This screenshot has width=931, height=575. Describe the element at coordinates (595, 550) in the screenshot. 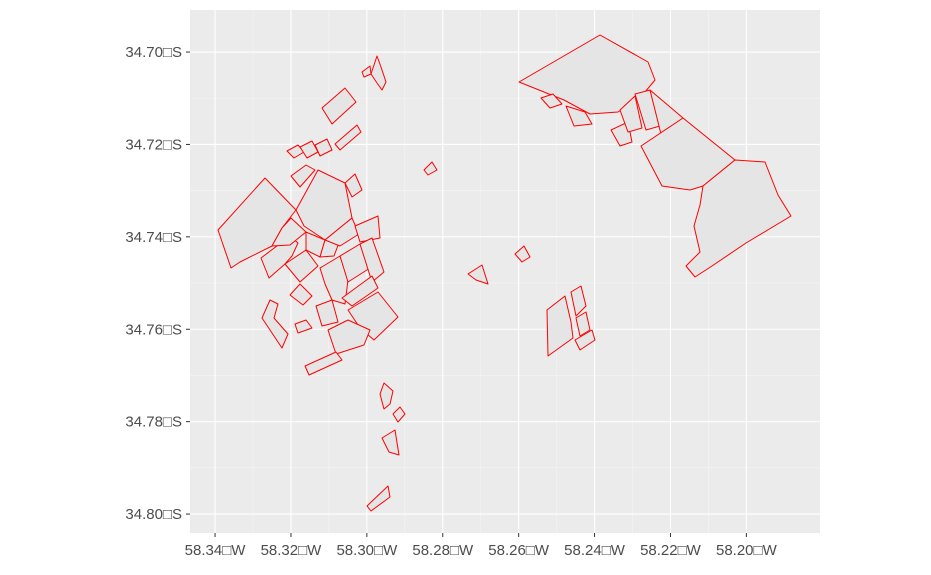

I see `x-tick-label: 58.24□W` at that location.